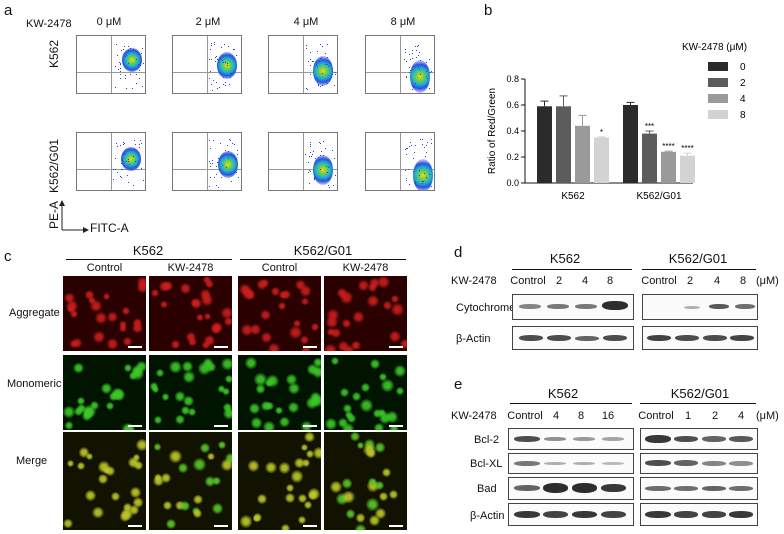 Image resolution: width=784 pixels, height=534 pixels. I want to click on e-row-beta-actin: β-Actin, so click(487, 516).